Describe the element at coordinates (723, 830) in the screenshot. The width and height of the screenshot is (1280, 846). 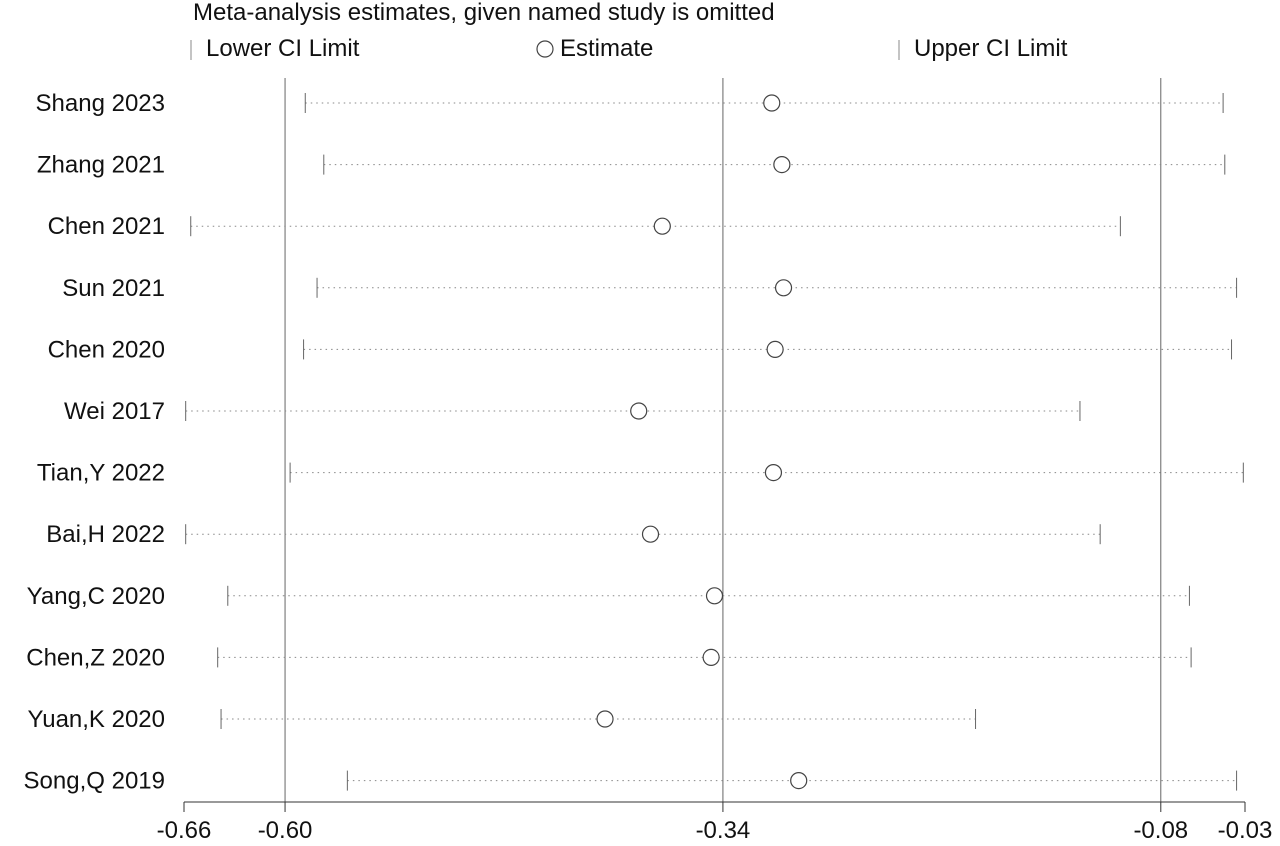
I see `x-tick-label: -0.34` at that location.